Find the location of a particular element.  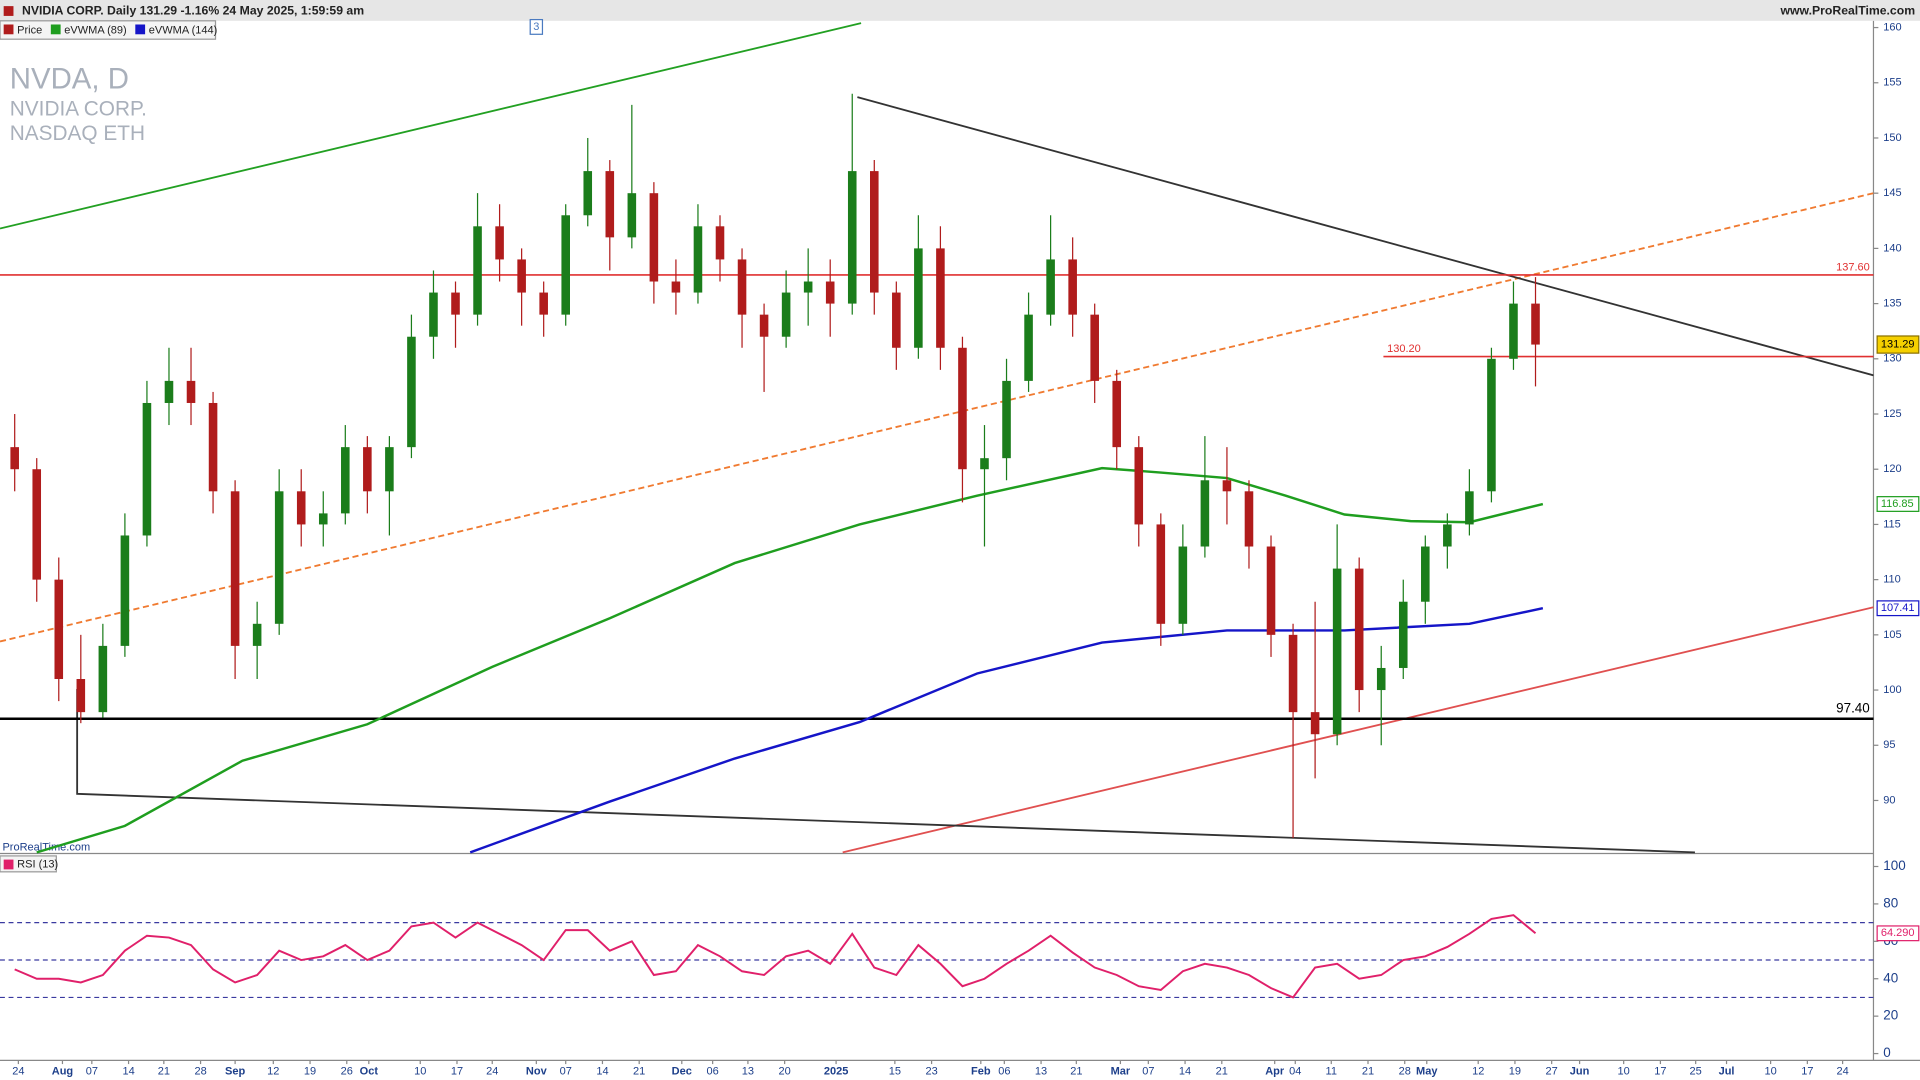

y-tick-label: 100 is located at coordinates (1894, 865).